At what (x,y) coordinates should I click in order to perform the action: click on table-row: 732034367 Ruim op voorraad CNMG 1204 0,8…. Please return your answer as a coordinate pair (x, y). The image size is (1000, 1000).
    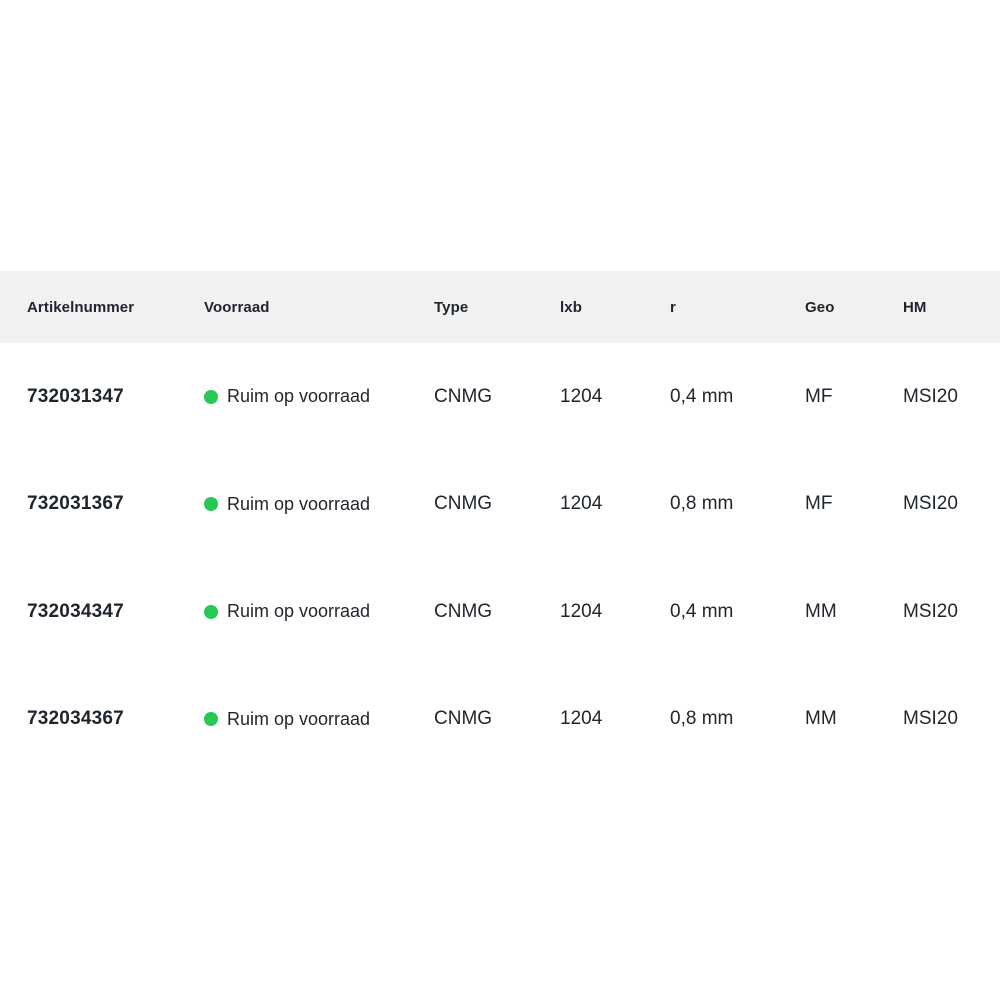
    Looking at the image, I should click on (500, 719).